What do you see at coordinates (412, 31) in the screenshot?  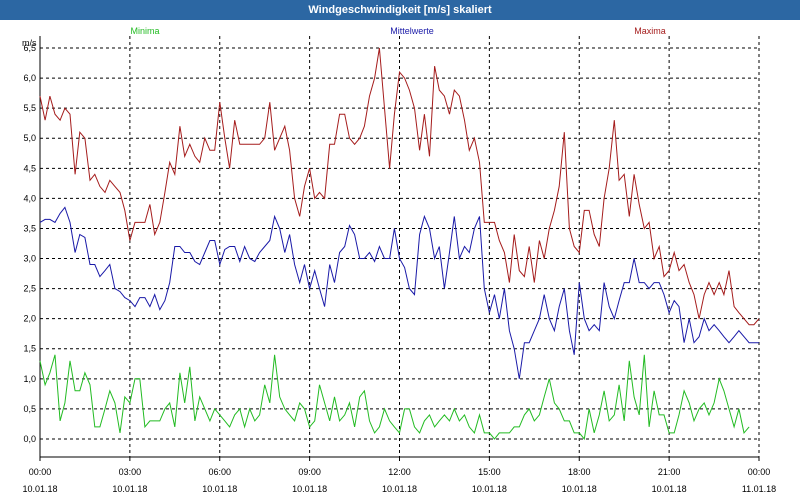 I see `legend-entry-mittelwerte: Mittelwerte` at bounding box center [412, 31].